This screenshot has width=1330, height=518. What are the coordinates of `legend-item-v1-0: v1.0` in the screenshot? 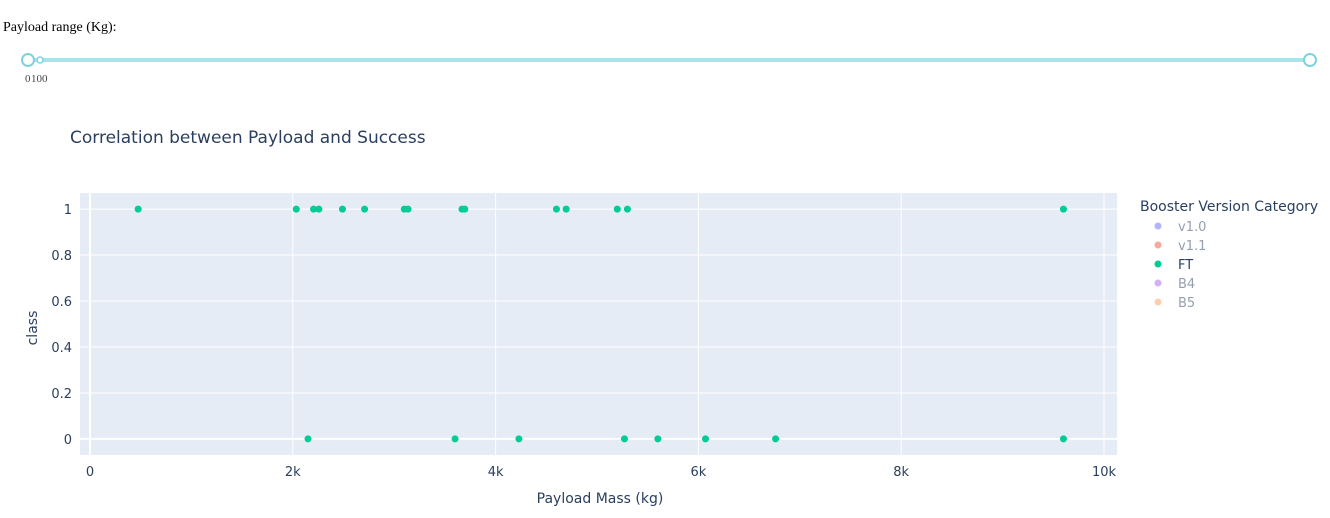 It's located at (1180, 227).